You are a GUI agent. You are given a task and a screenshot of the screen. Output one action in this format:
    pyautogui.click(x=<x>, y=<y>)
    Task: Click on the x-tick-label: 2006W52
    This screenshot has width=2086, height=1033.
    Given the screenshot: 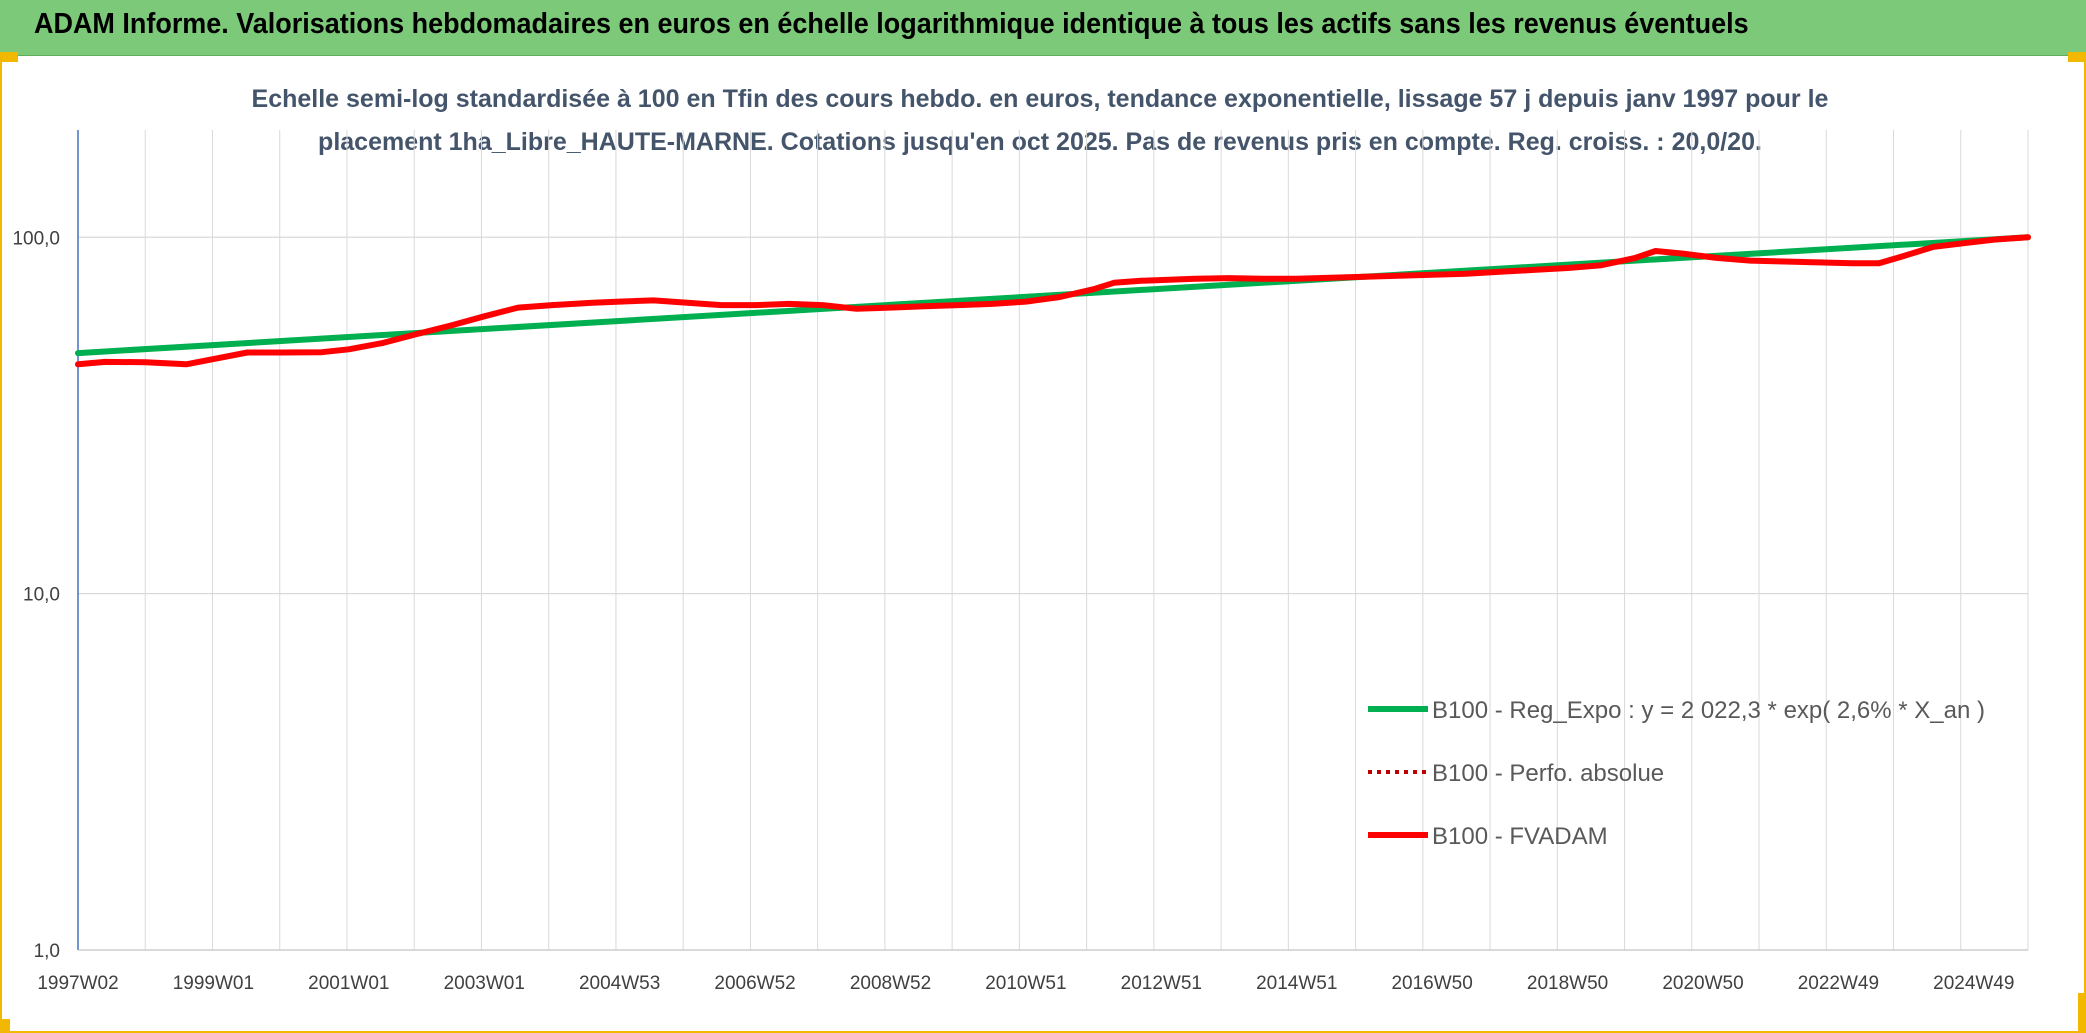 What is the action you would take?
    pyautogui.click(x=754, y=983)
    